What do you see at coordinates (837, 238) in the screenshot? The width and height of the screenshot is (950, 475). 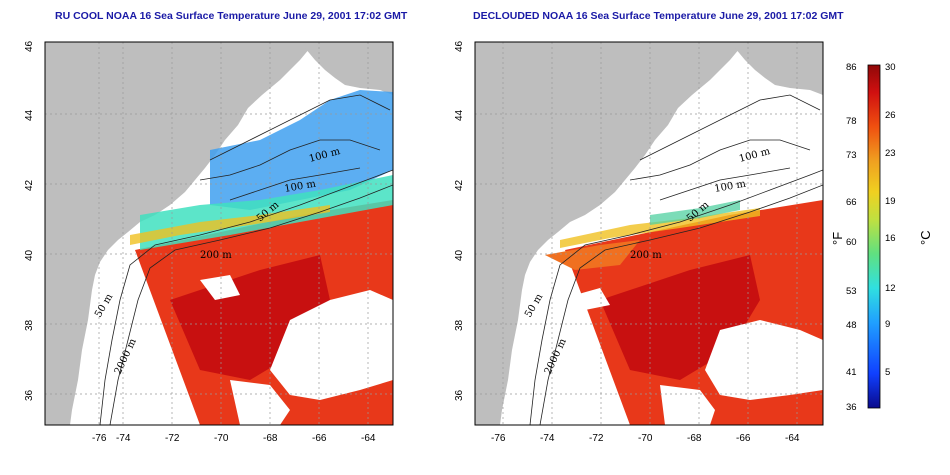 I see `fahrenheit-unit-label: °F` at bounding box center [837, 238].